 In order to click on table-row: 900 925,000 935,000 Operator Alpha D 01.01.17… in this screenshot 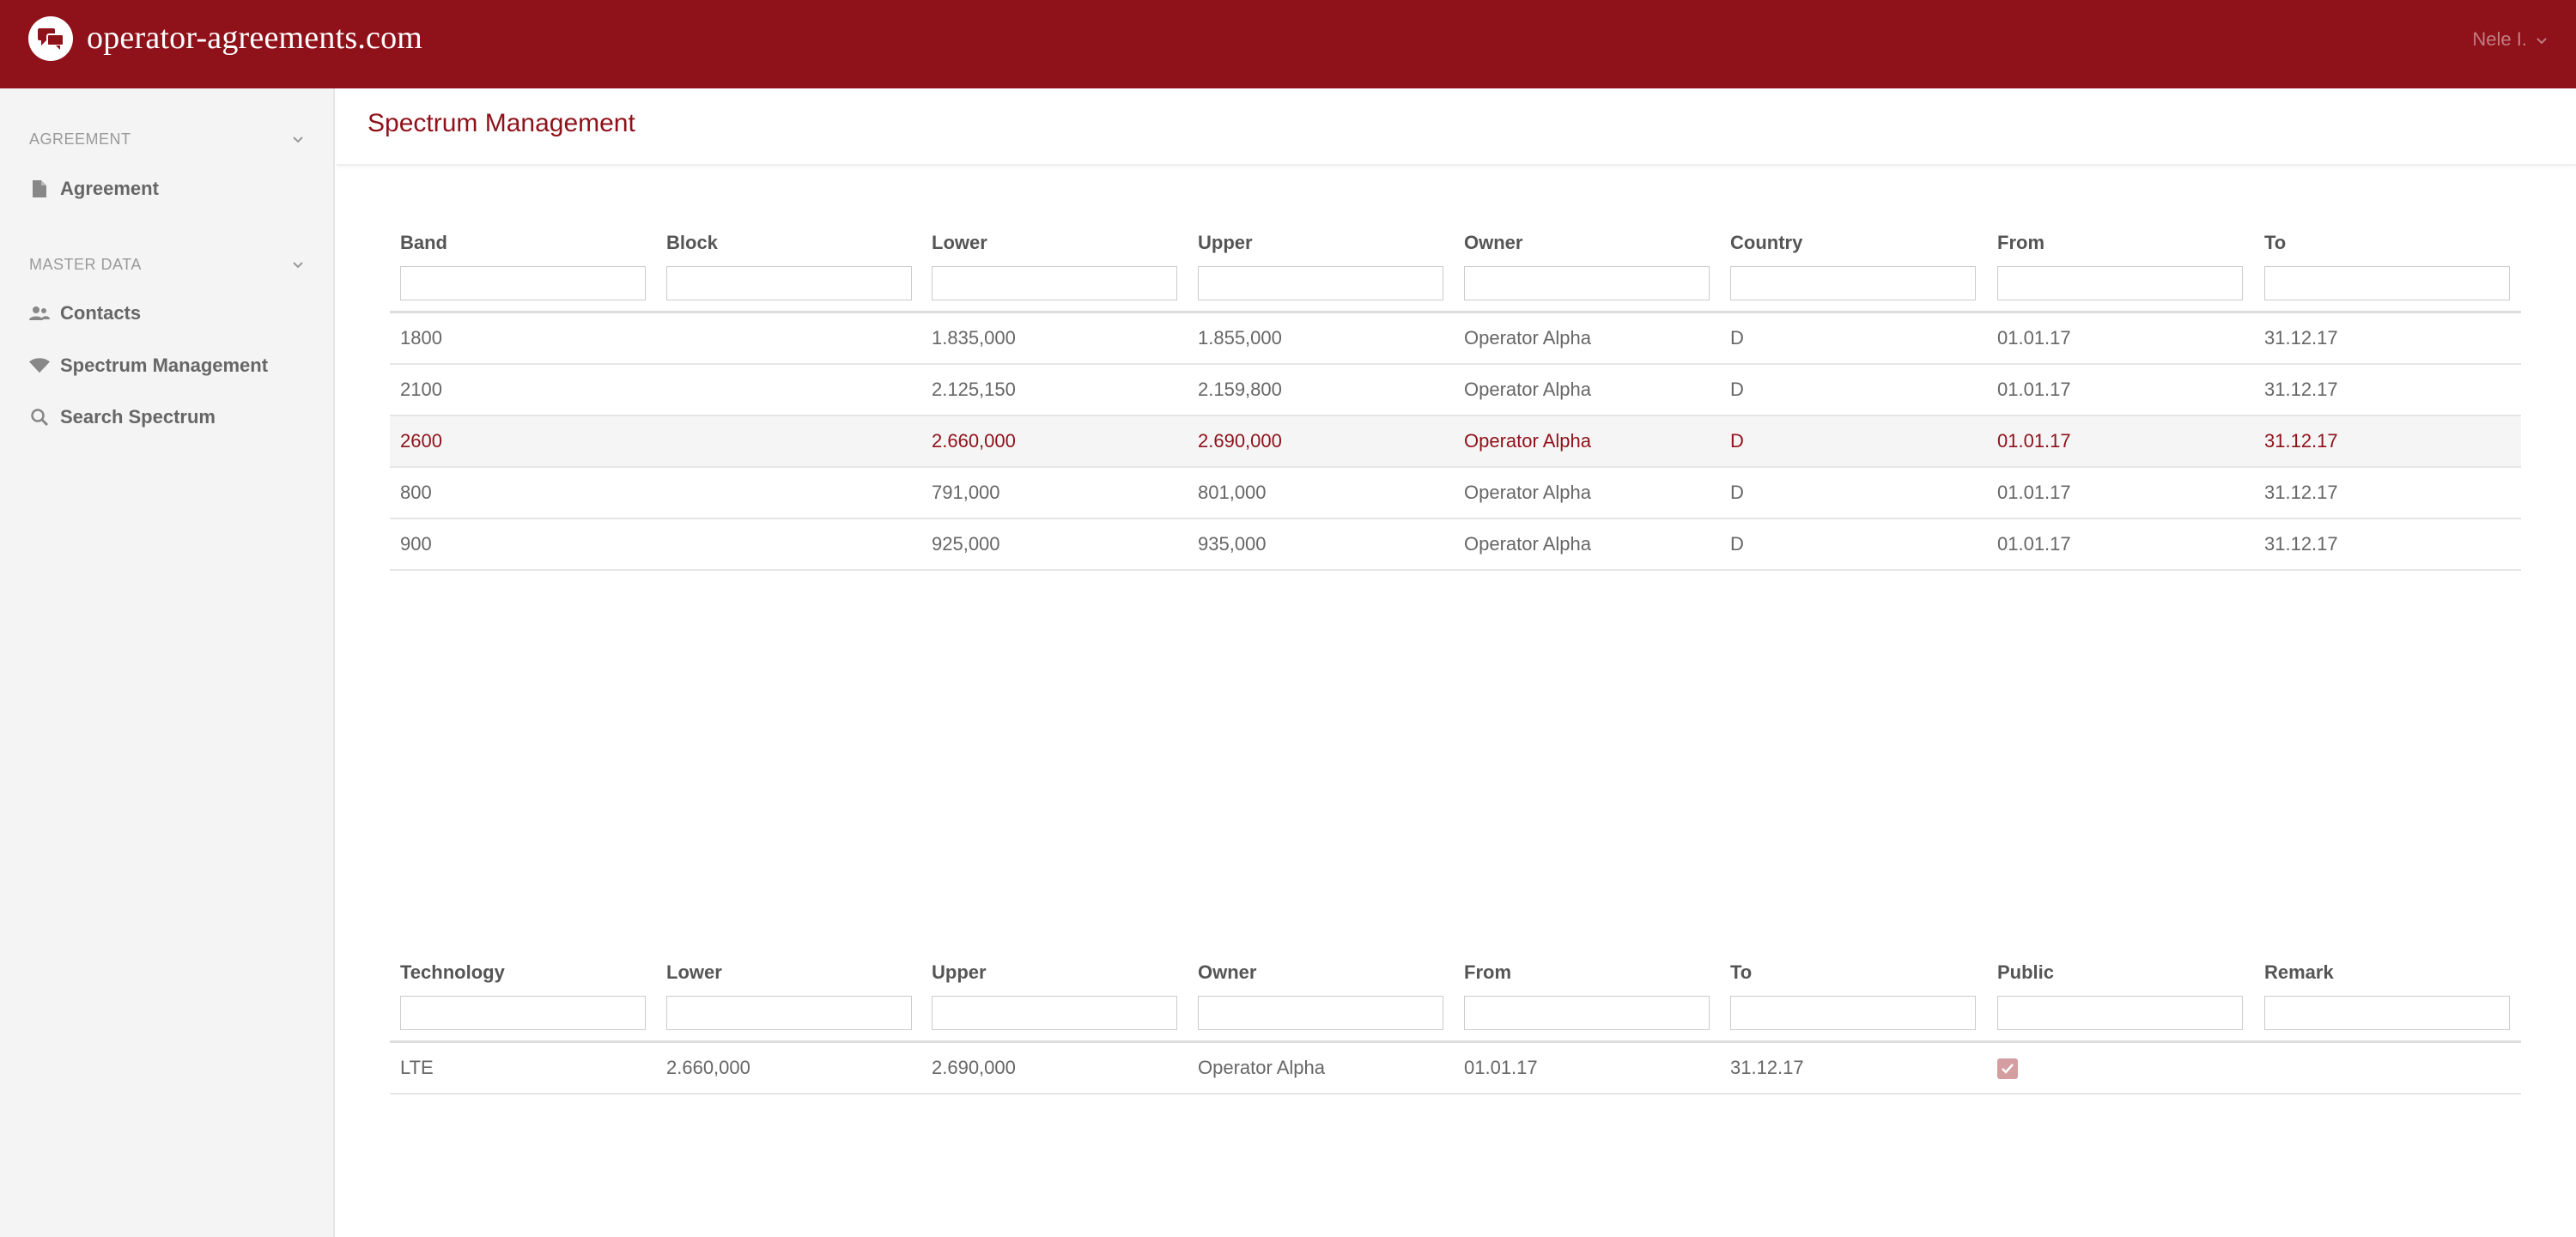, I will do `click(1455, 545)`.